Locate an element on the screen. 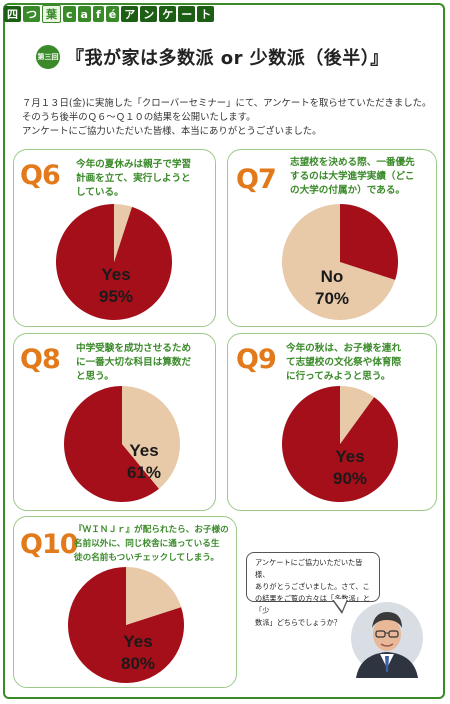 The height and width of the screenshot is (704, 450). header-seg-4: a is located at coordinates (84, 14).